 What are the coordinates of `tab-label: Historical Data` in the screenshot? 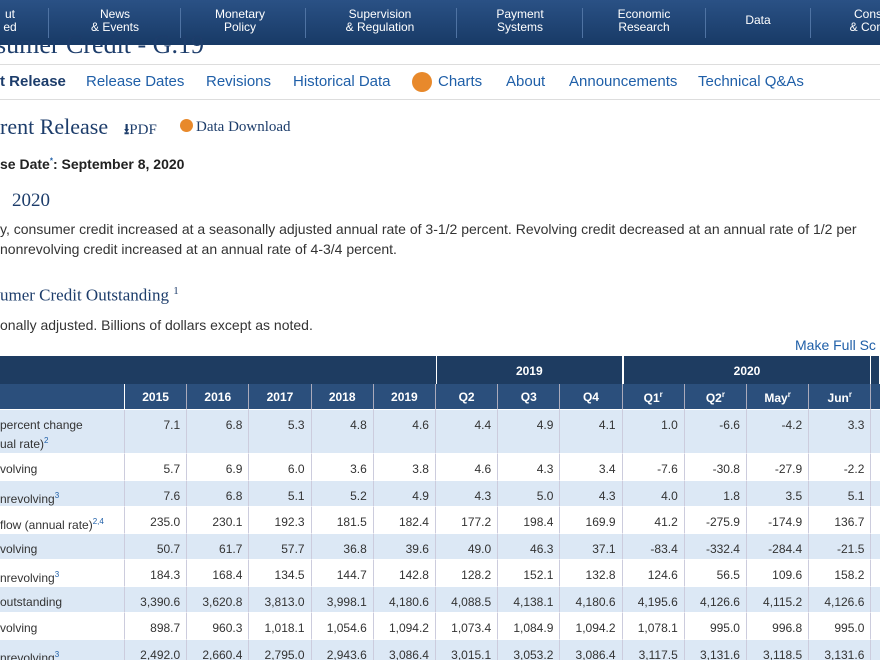 It's located at (342, 81).